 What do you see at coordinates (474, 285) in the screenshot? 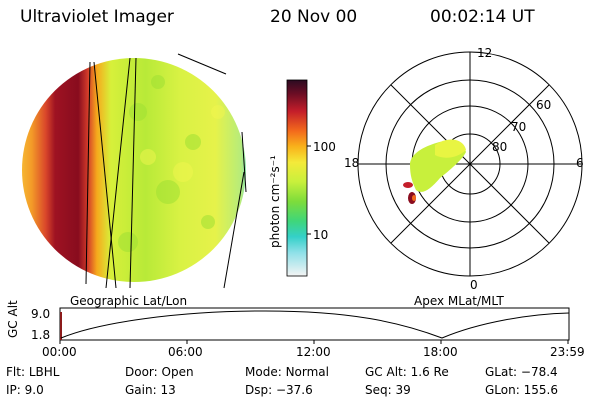
I see `mlt-label-0: 0` at bounding box center [474, 285].